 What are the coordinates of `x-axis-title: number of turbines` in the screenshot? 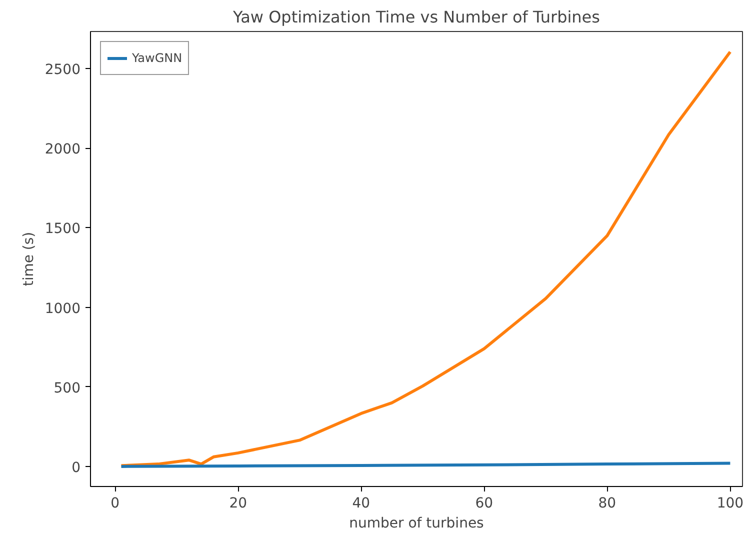 It's located at (416, 524).